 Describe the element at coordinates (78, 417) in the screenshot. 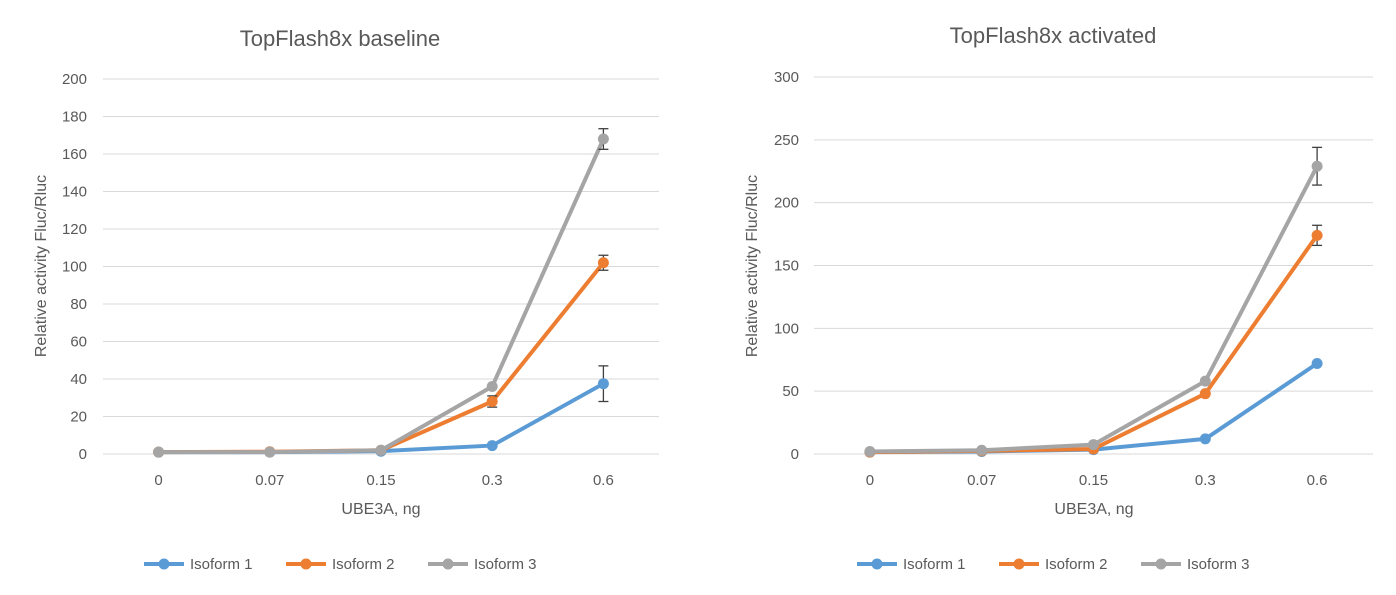

I see `y-tick-label: 20` at that location.